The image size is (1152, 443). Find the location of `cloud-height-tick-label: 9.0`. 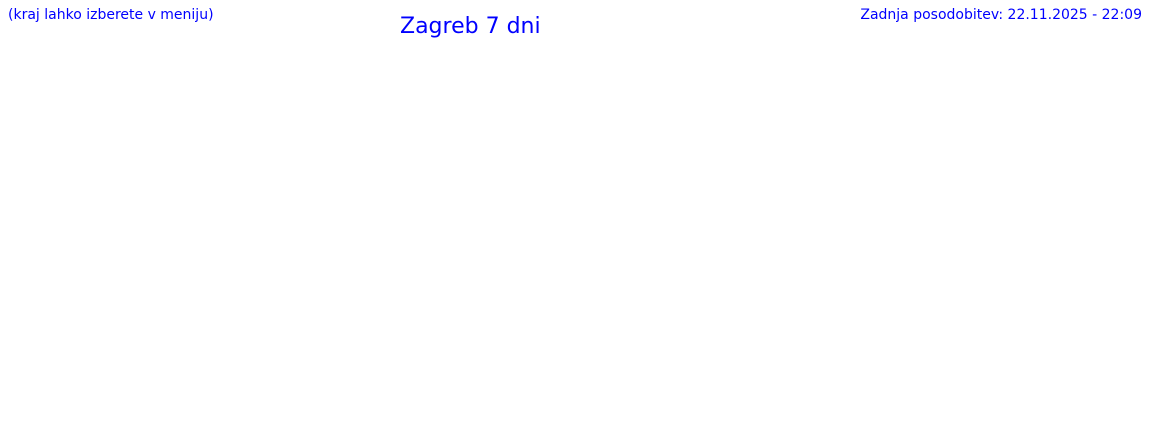

cloud-height-tick-label: 9.0 is located at coordinates (1113, 212).